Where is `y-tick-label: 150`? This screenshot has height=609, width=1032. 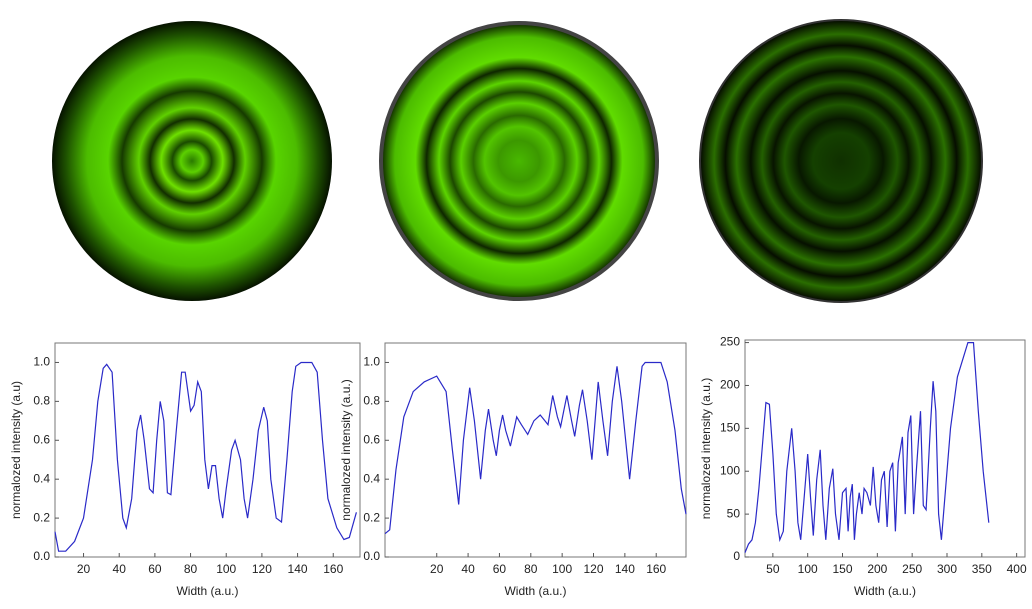
y-tick-label: 150 is located at coordinates (730, 428).